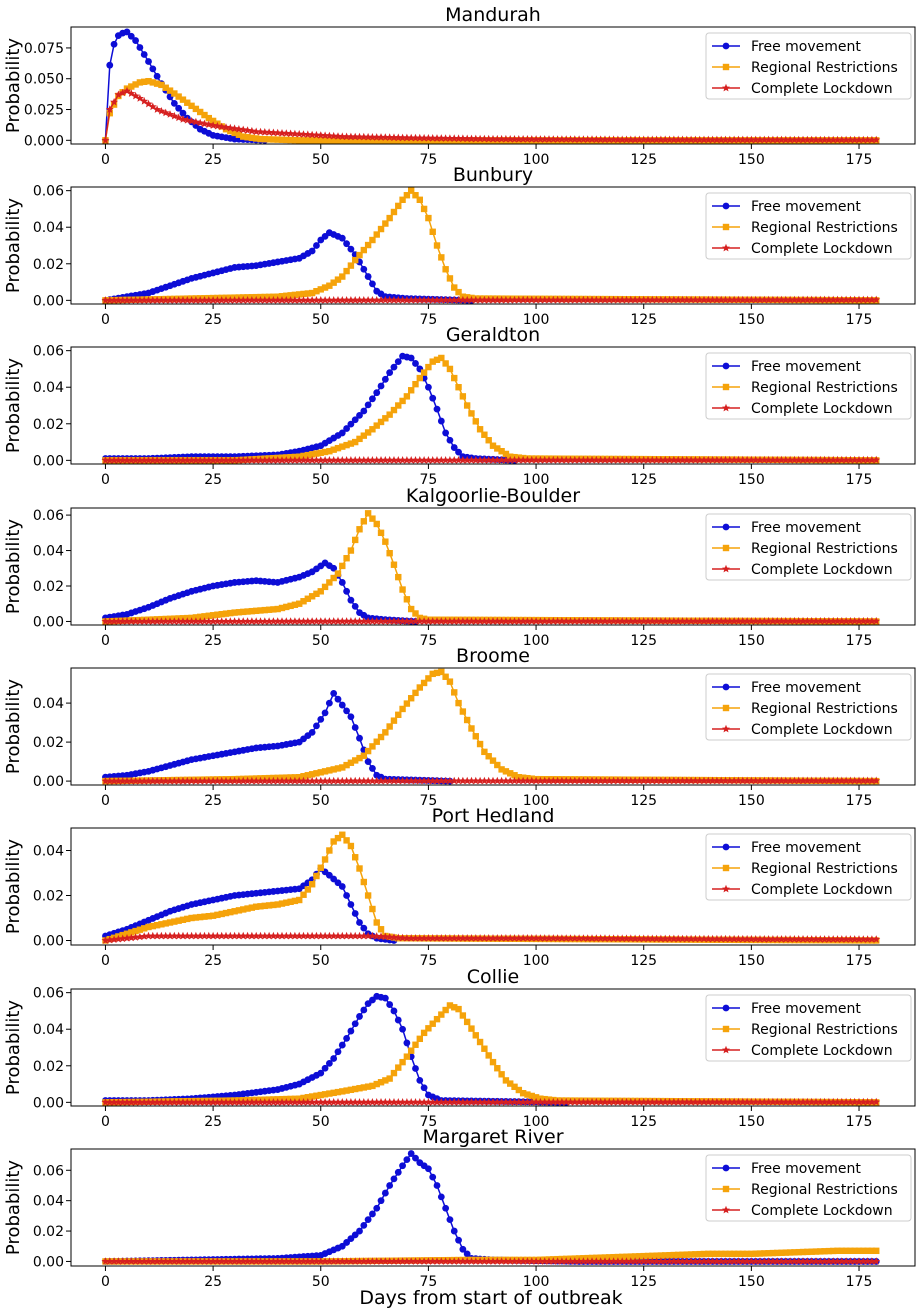  I want to click on chart-title: Mandurah, so click(493, 15).